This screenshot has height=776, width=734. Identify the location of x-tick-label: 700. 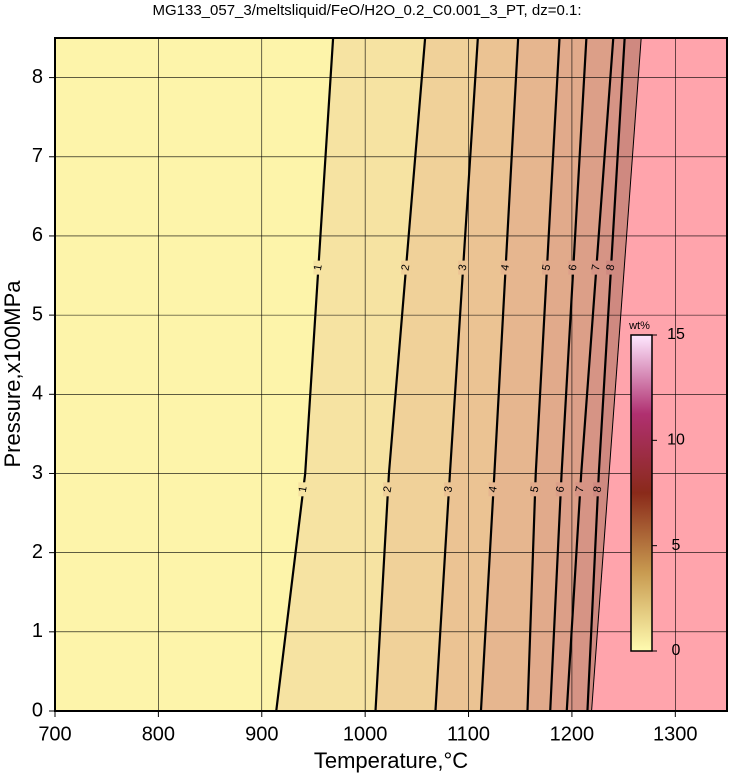
(54, 734).